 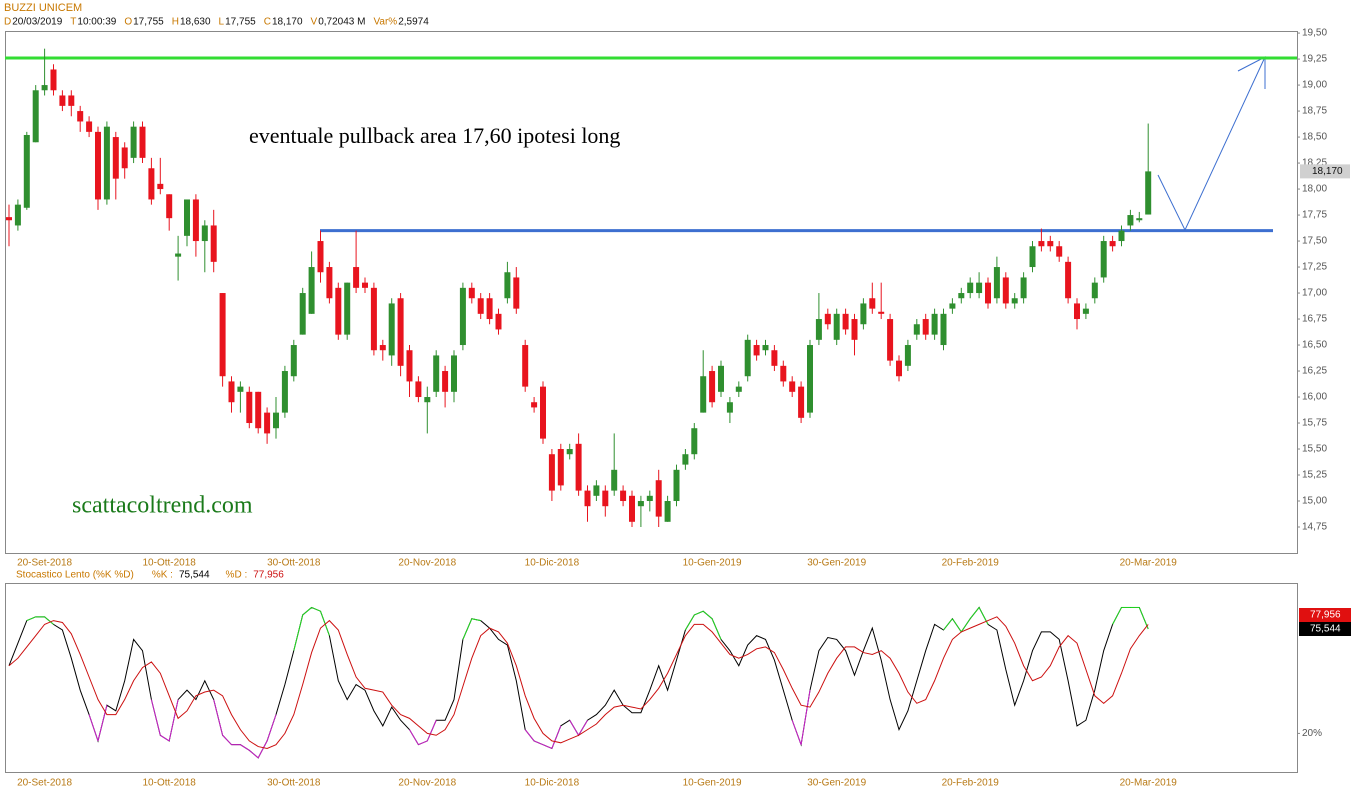 What do you see at coordinates (341, 22) in the screenshot?
I see `field-value: 0,72043 M` at bounding box center [341, 22].